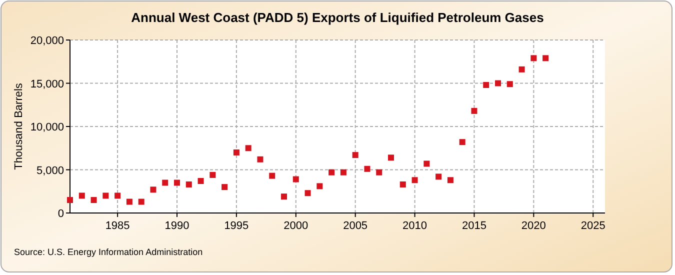 Image resolution: width=675 pixels, height=275 pixels. Describe the element at coordinates (117, 226) in the screenshot. I see `x-tick-label: 1985` at that location.